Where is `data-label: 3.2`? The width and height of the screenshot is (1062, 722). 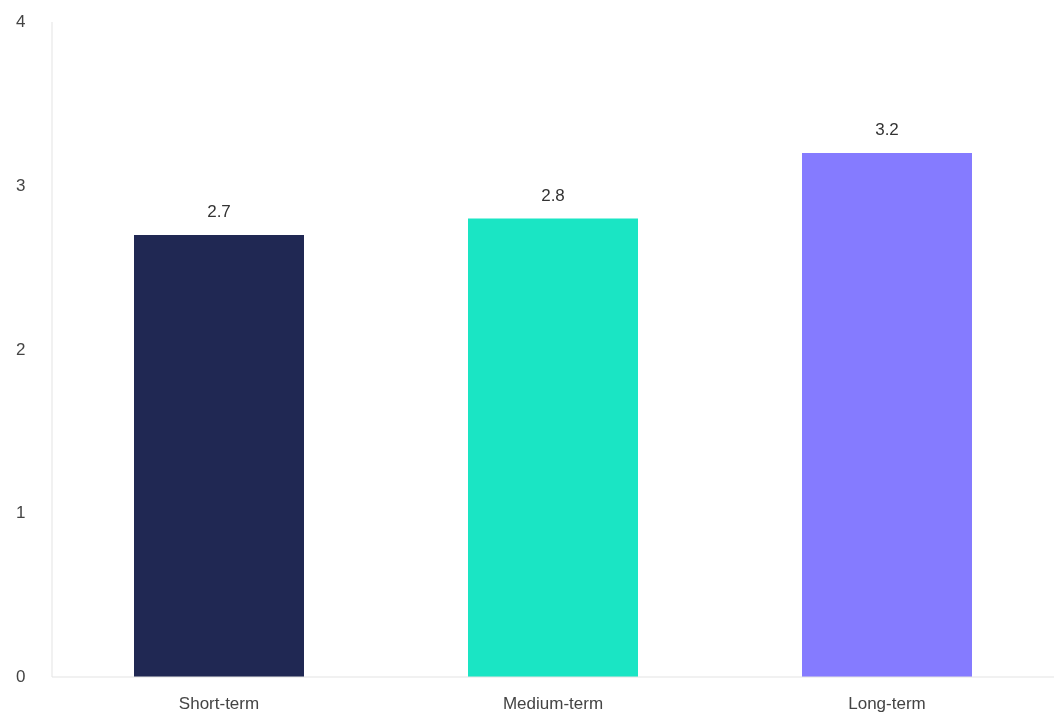
data-label: 3.2 is located at coordinates (887, 129).